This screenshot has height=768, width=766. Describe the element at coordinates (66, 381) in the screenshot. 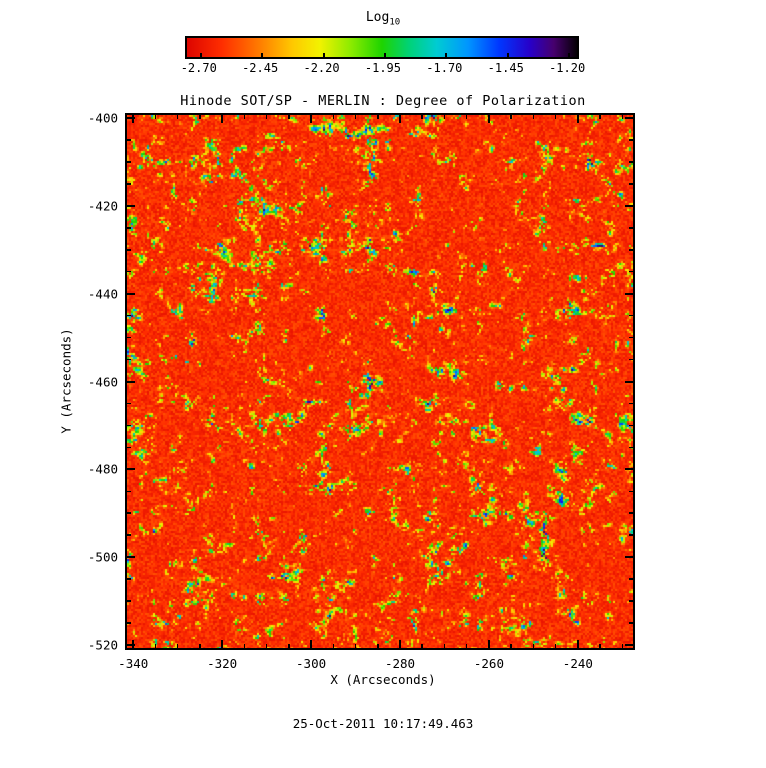

I see `y-axis-label: Y (Arcseconds)` at that location.